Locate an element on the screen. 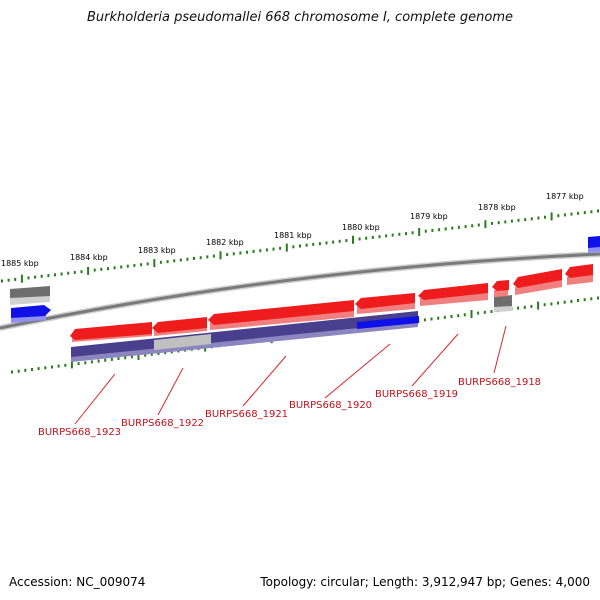  gene-label: BURPS668_1920 is located at coordinates (330, 405).